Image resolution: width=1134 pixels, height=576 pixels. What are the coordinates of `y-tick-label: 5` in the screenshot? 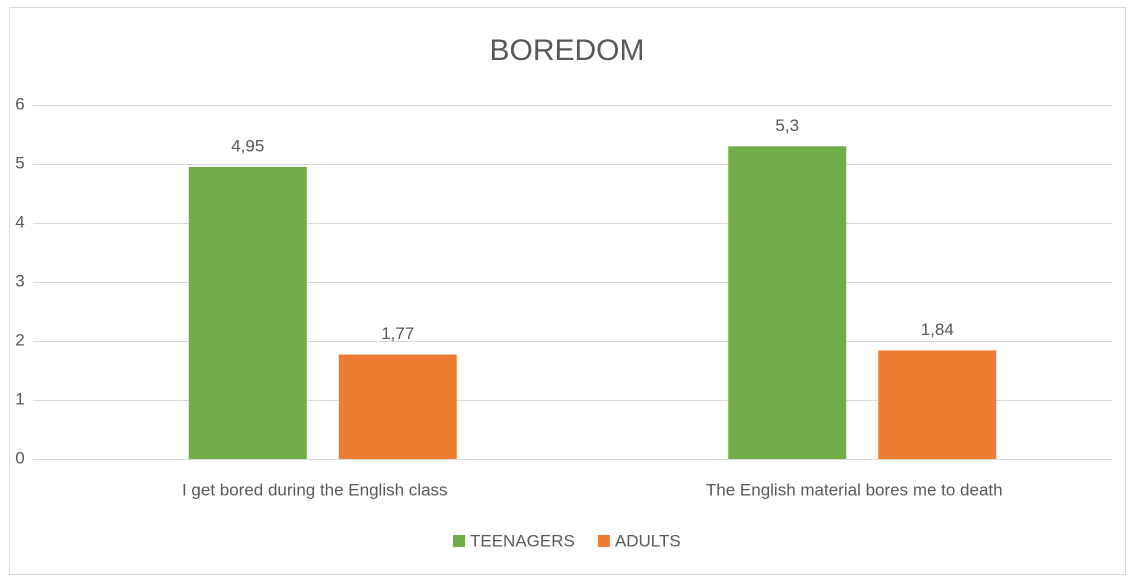 It's located at (19, 162).